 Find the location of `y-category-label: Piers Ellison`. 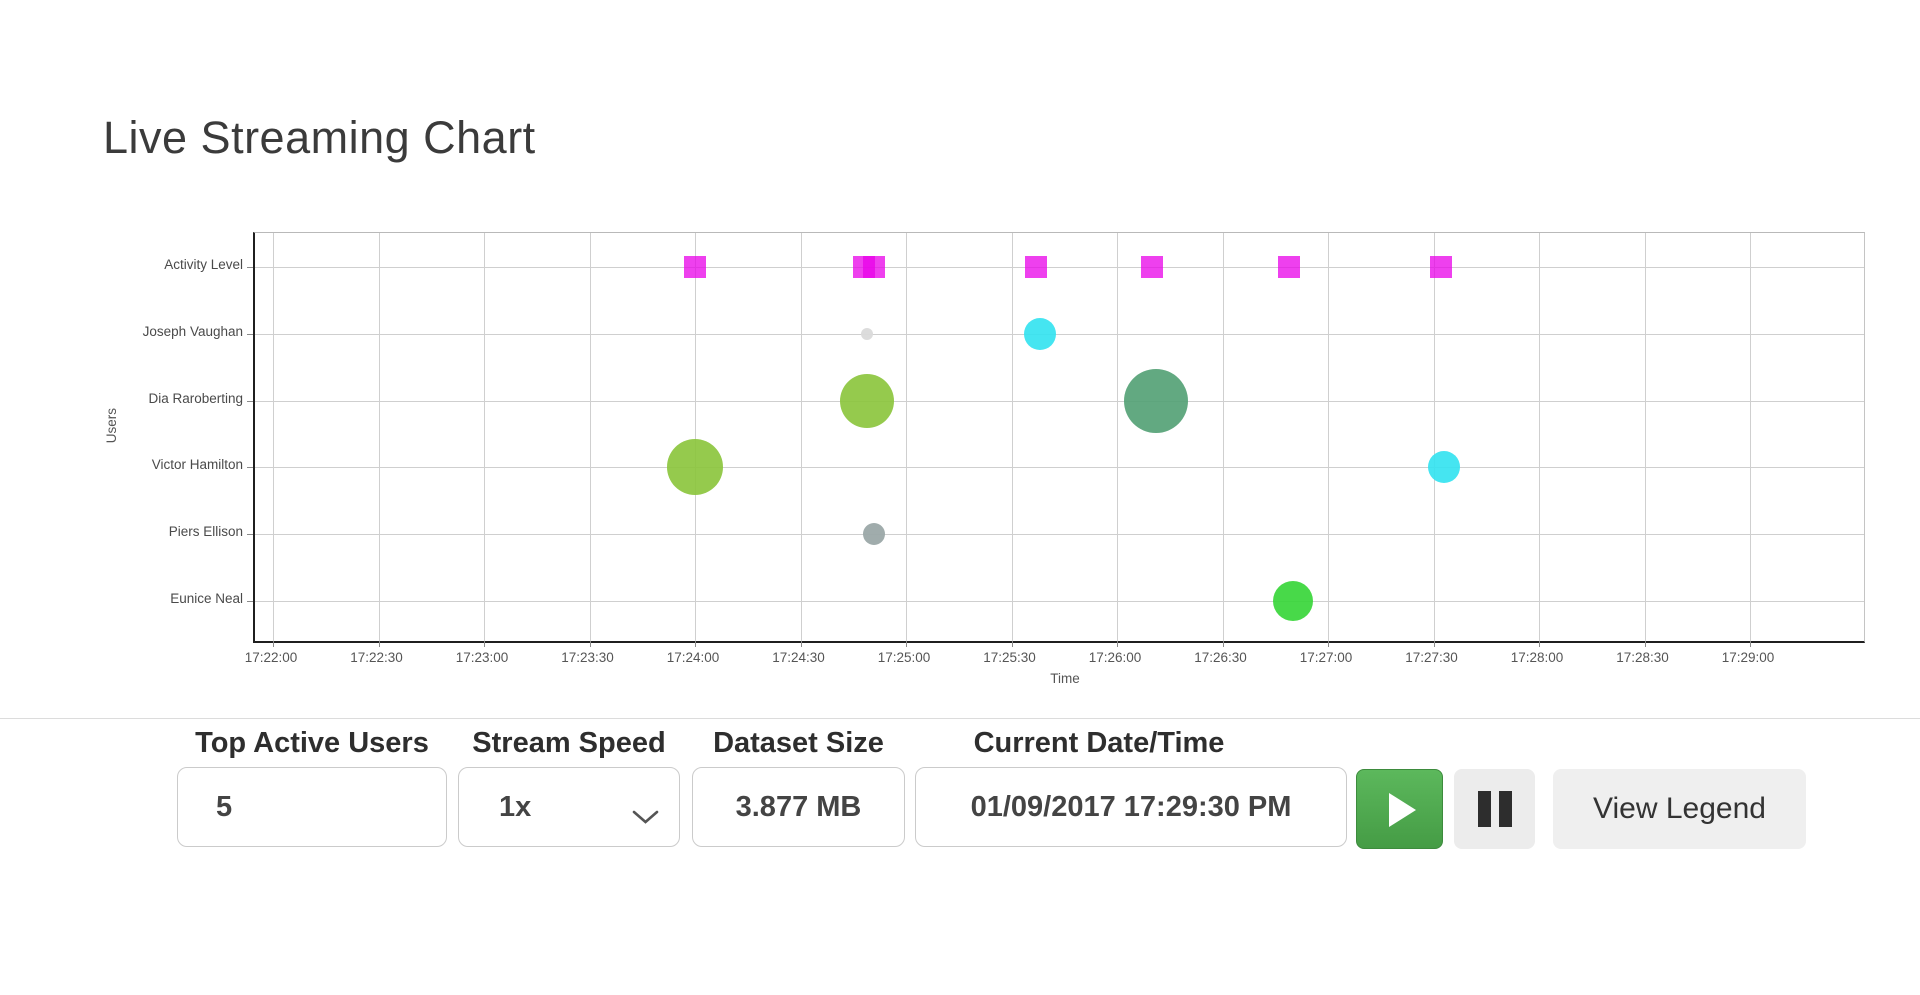

y-category-label: Piers Ellison is located at coordinates (205, 532).